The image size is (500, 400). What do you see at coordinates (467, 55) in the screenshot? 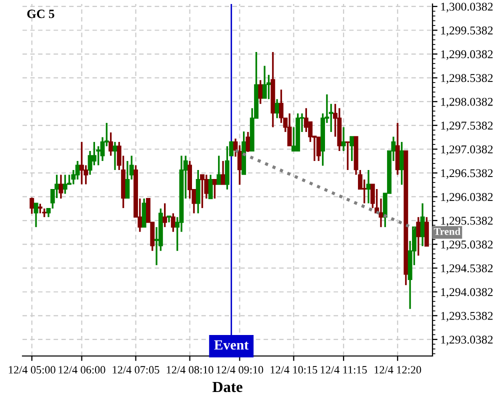
I see `y-tick-label: 1,299.0382` at bounding box center [467, 55].